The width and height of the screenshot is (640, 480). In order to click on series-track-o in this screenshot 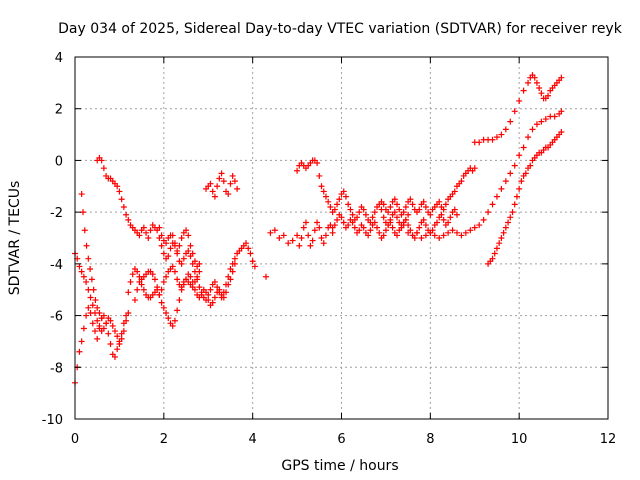, I will do `click(525, 197)`.